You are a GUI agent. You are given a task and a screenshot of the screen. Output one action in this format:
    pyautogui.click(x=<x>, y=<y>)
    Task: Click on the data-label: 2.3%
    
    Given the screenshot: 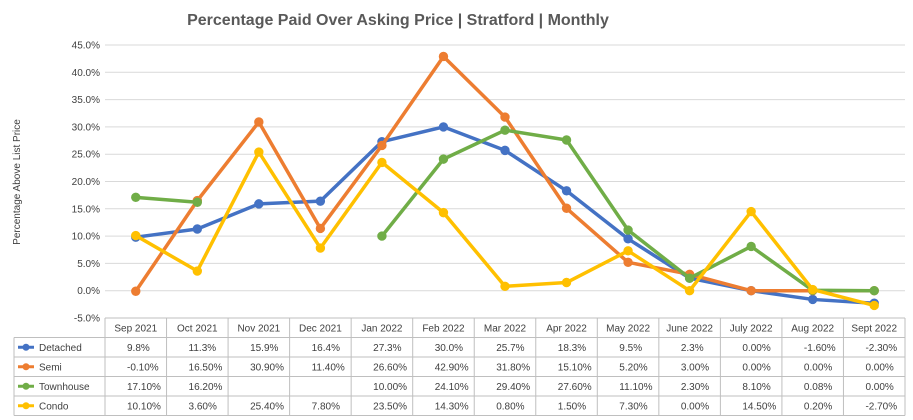 What is the action you would take?
    pyautogui.click(x=692, y=348)
    